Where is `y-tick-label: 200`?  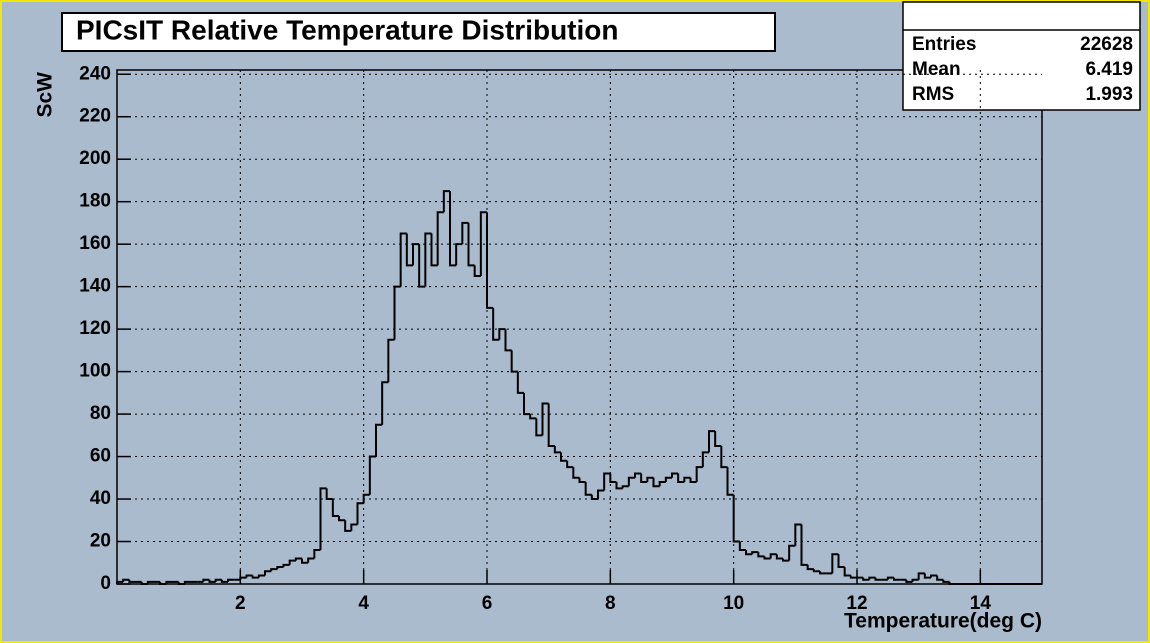 y-tick-label: 200 is located at coordinates (95, 158).